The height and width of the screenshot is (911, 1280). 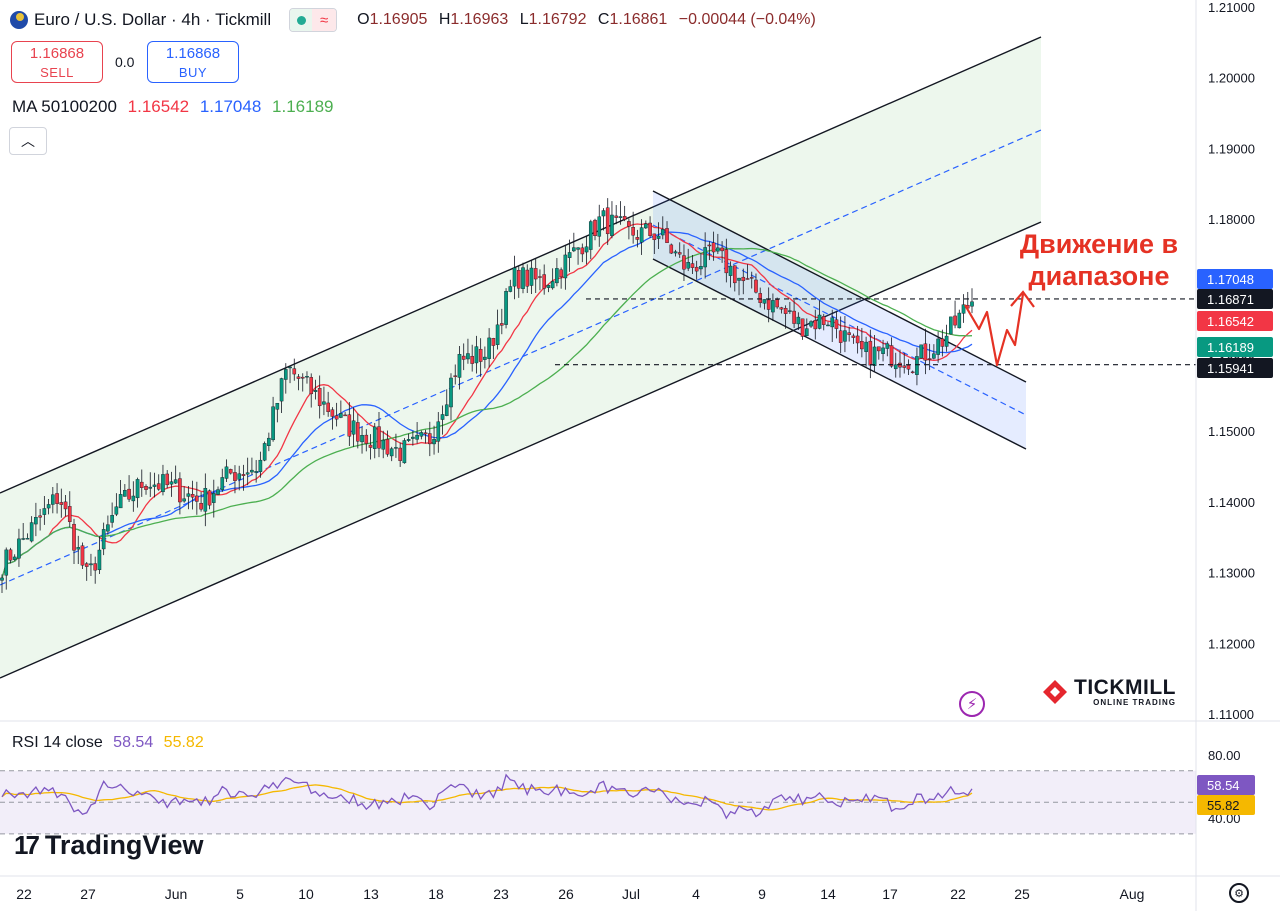 What do you see at coordinates (631, 894) in the screenshot?
I see `x-tick-label: Jul` at bounding box center [631, 894].